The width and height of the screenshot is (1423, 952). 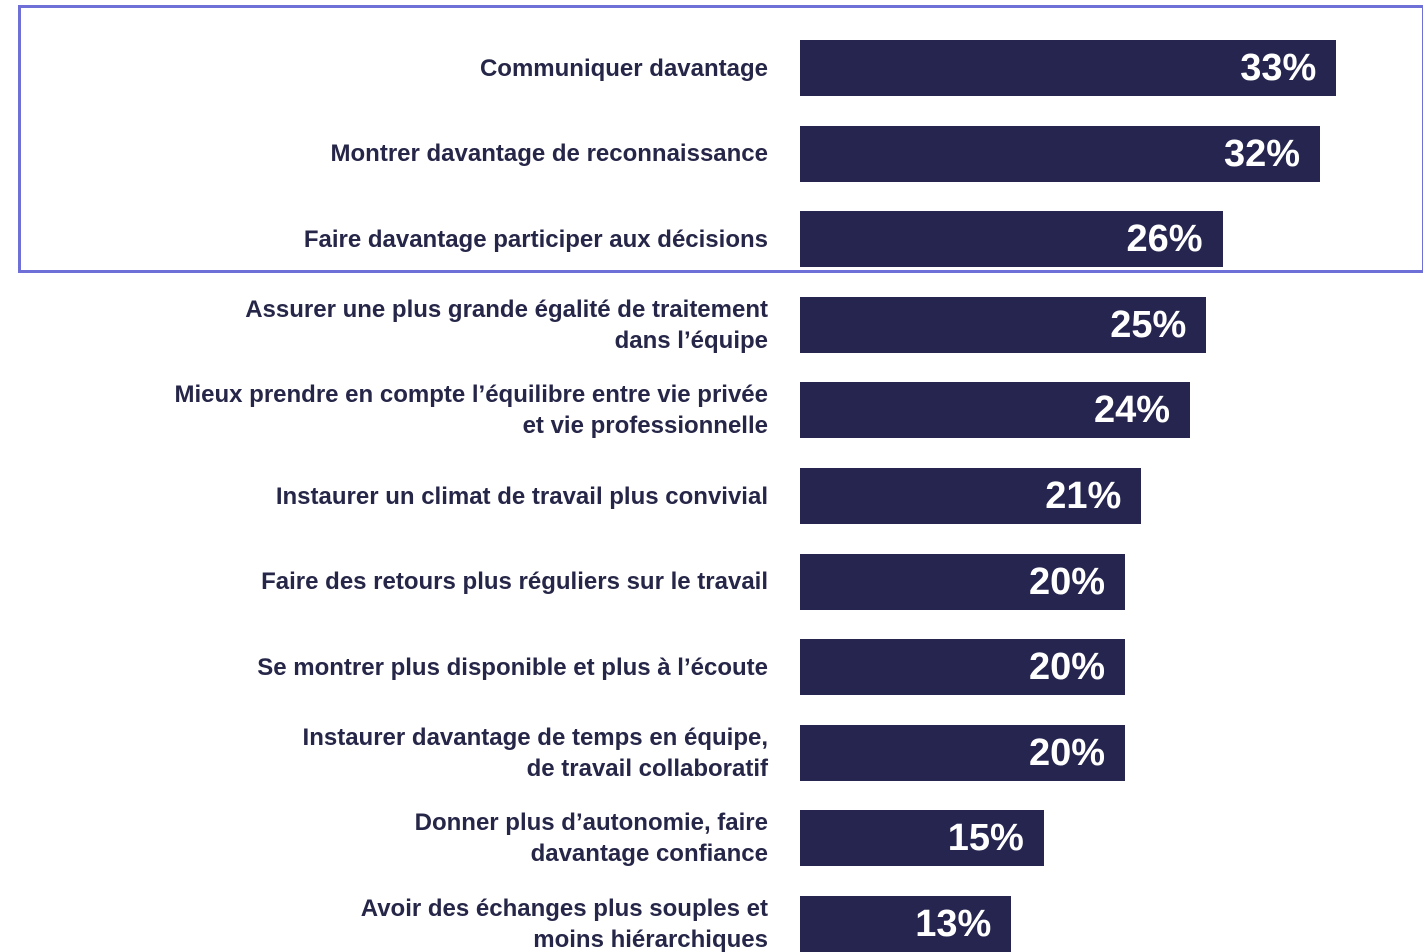 What do you see at coordinates (1278, 68) in the screenshot?
I see `value-label: 33%` at bounding box center [1278, 68].